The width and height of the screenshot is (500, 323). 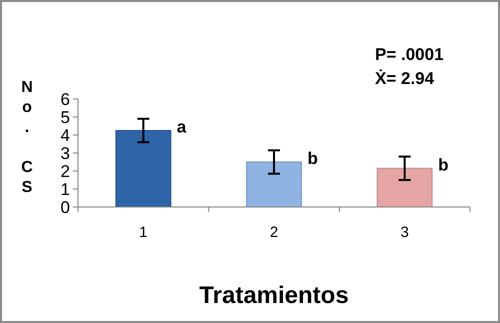 What do you see at coordinates (404, 232) in the screenshot?
I see `x-tick-label: 3` at bounding box center [404, 232].